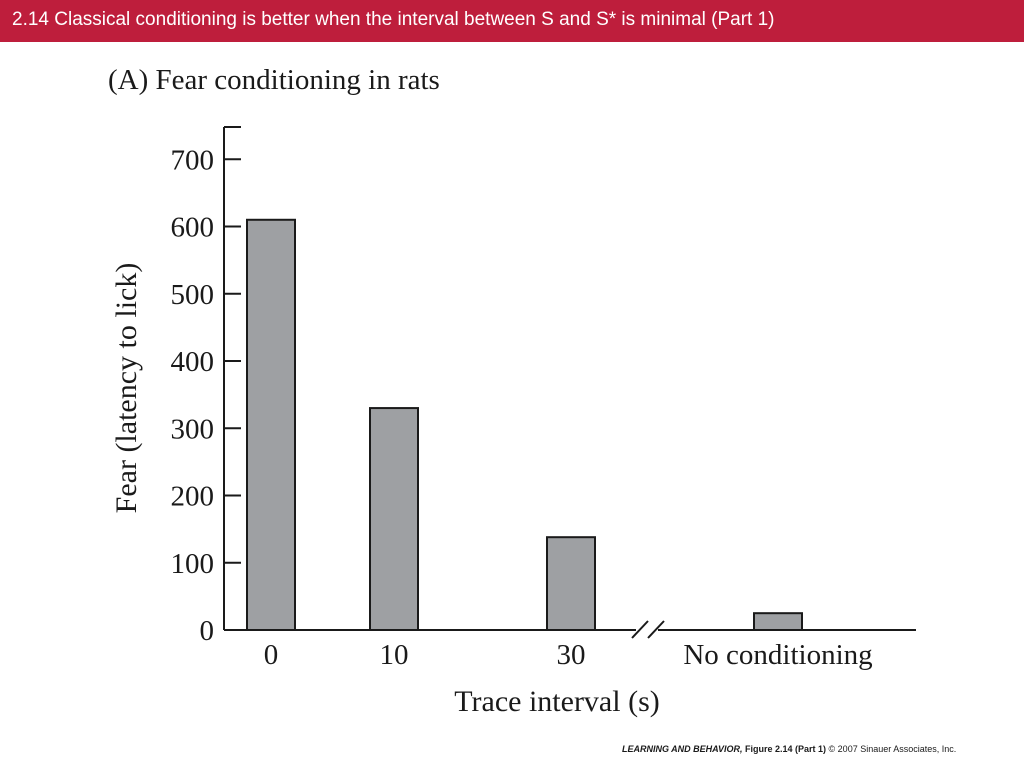  Describe the element at coordinates (207, 631) in the screenshot. I see `y-tick-label: 0` at that location.